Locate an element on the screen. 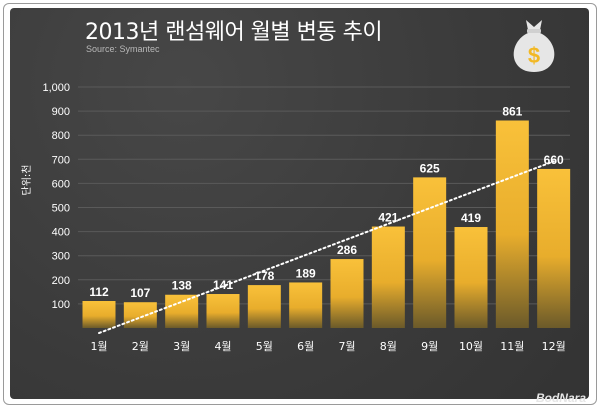  x-tick-label: 3월 is located at coordinates (181, 346).